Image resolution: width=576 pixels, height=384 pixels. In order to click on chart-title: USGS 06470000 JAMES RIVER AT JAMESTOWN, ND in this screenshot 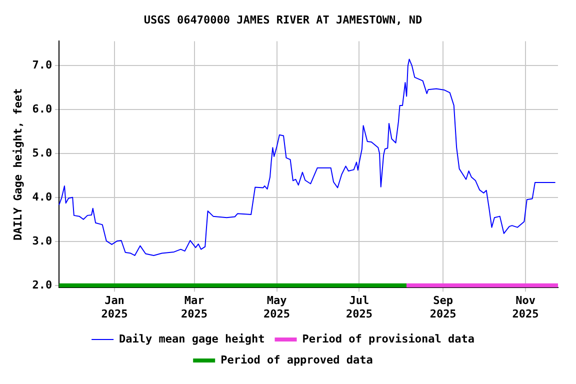, I will do `click(283, 19)`.